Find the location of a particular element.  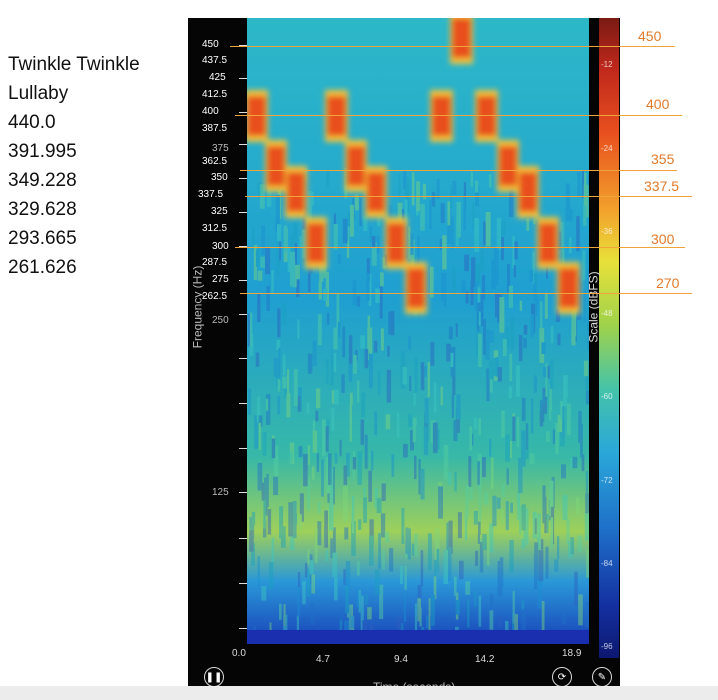

freq-tick: 275 is located at coordinates (220, 279).